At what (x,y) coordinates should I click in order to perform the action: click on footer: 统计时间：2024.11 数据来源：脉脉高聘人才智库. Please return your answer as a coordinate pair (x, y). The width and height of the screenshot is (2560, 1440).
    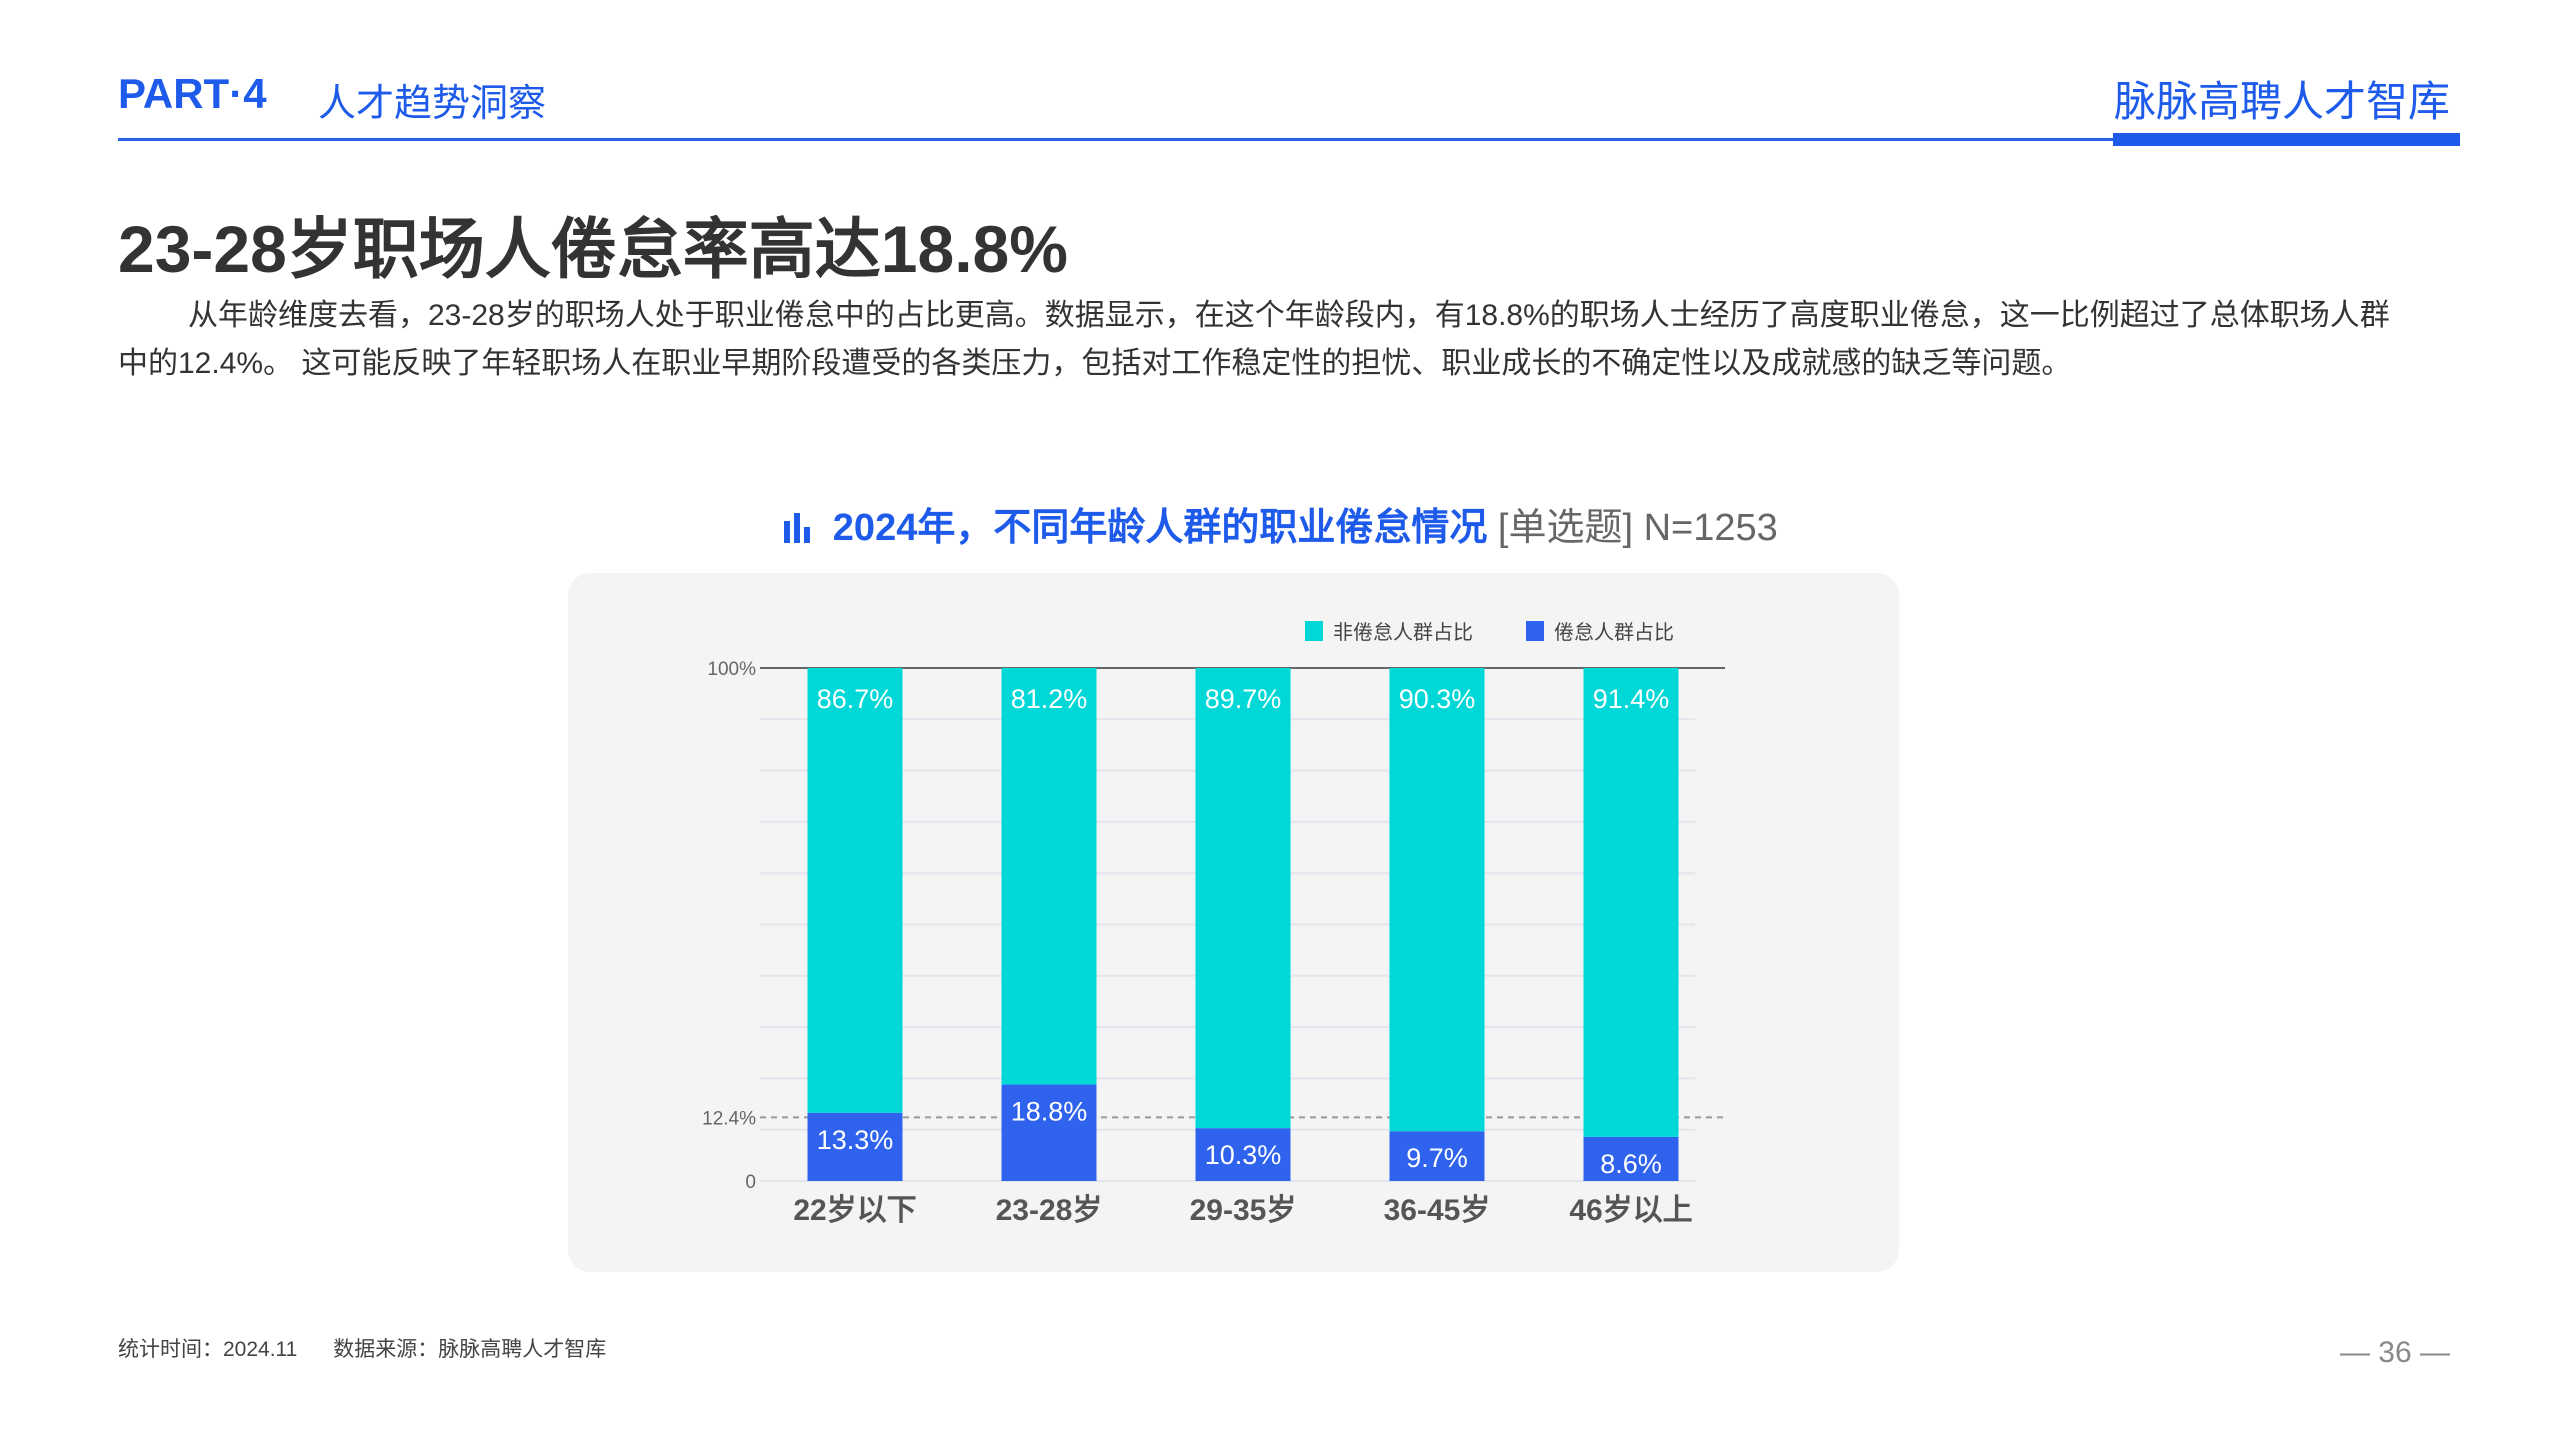
    Looking at the image, I should click on (377, 1348).